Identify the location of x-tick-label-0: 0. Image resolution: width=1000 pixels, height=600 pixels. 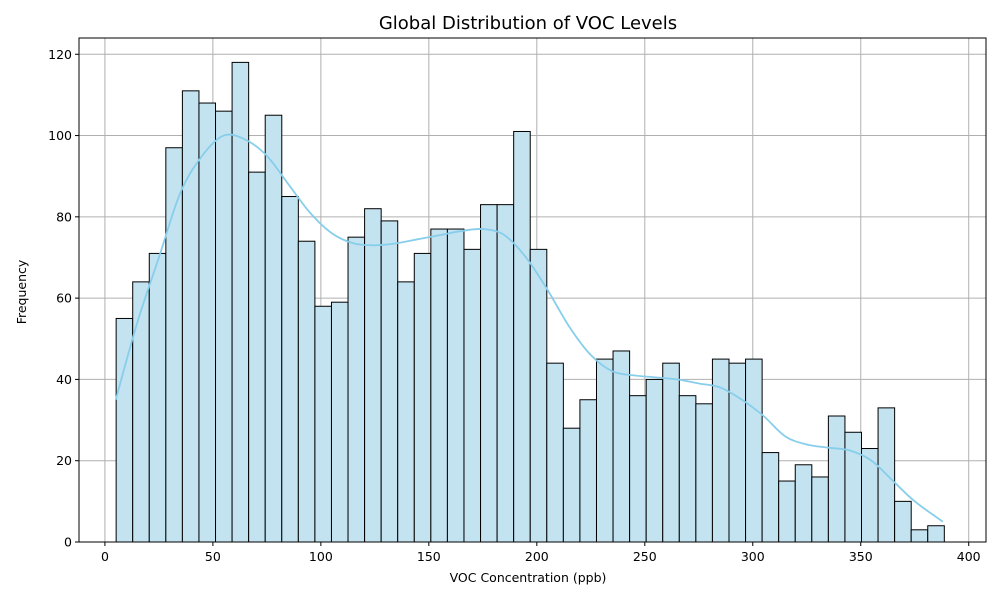
(105, 556).